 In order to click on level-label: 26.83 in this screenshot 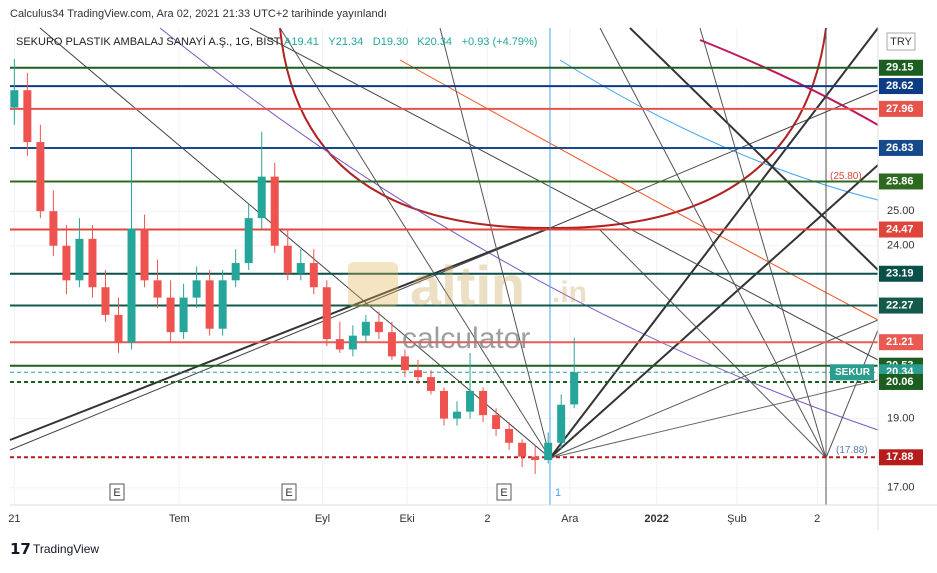, I will do `click(900, 148)`.